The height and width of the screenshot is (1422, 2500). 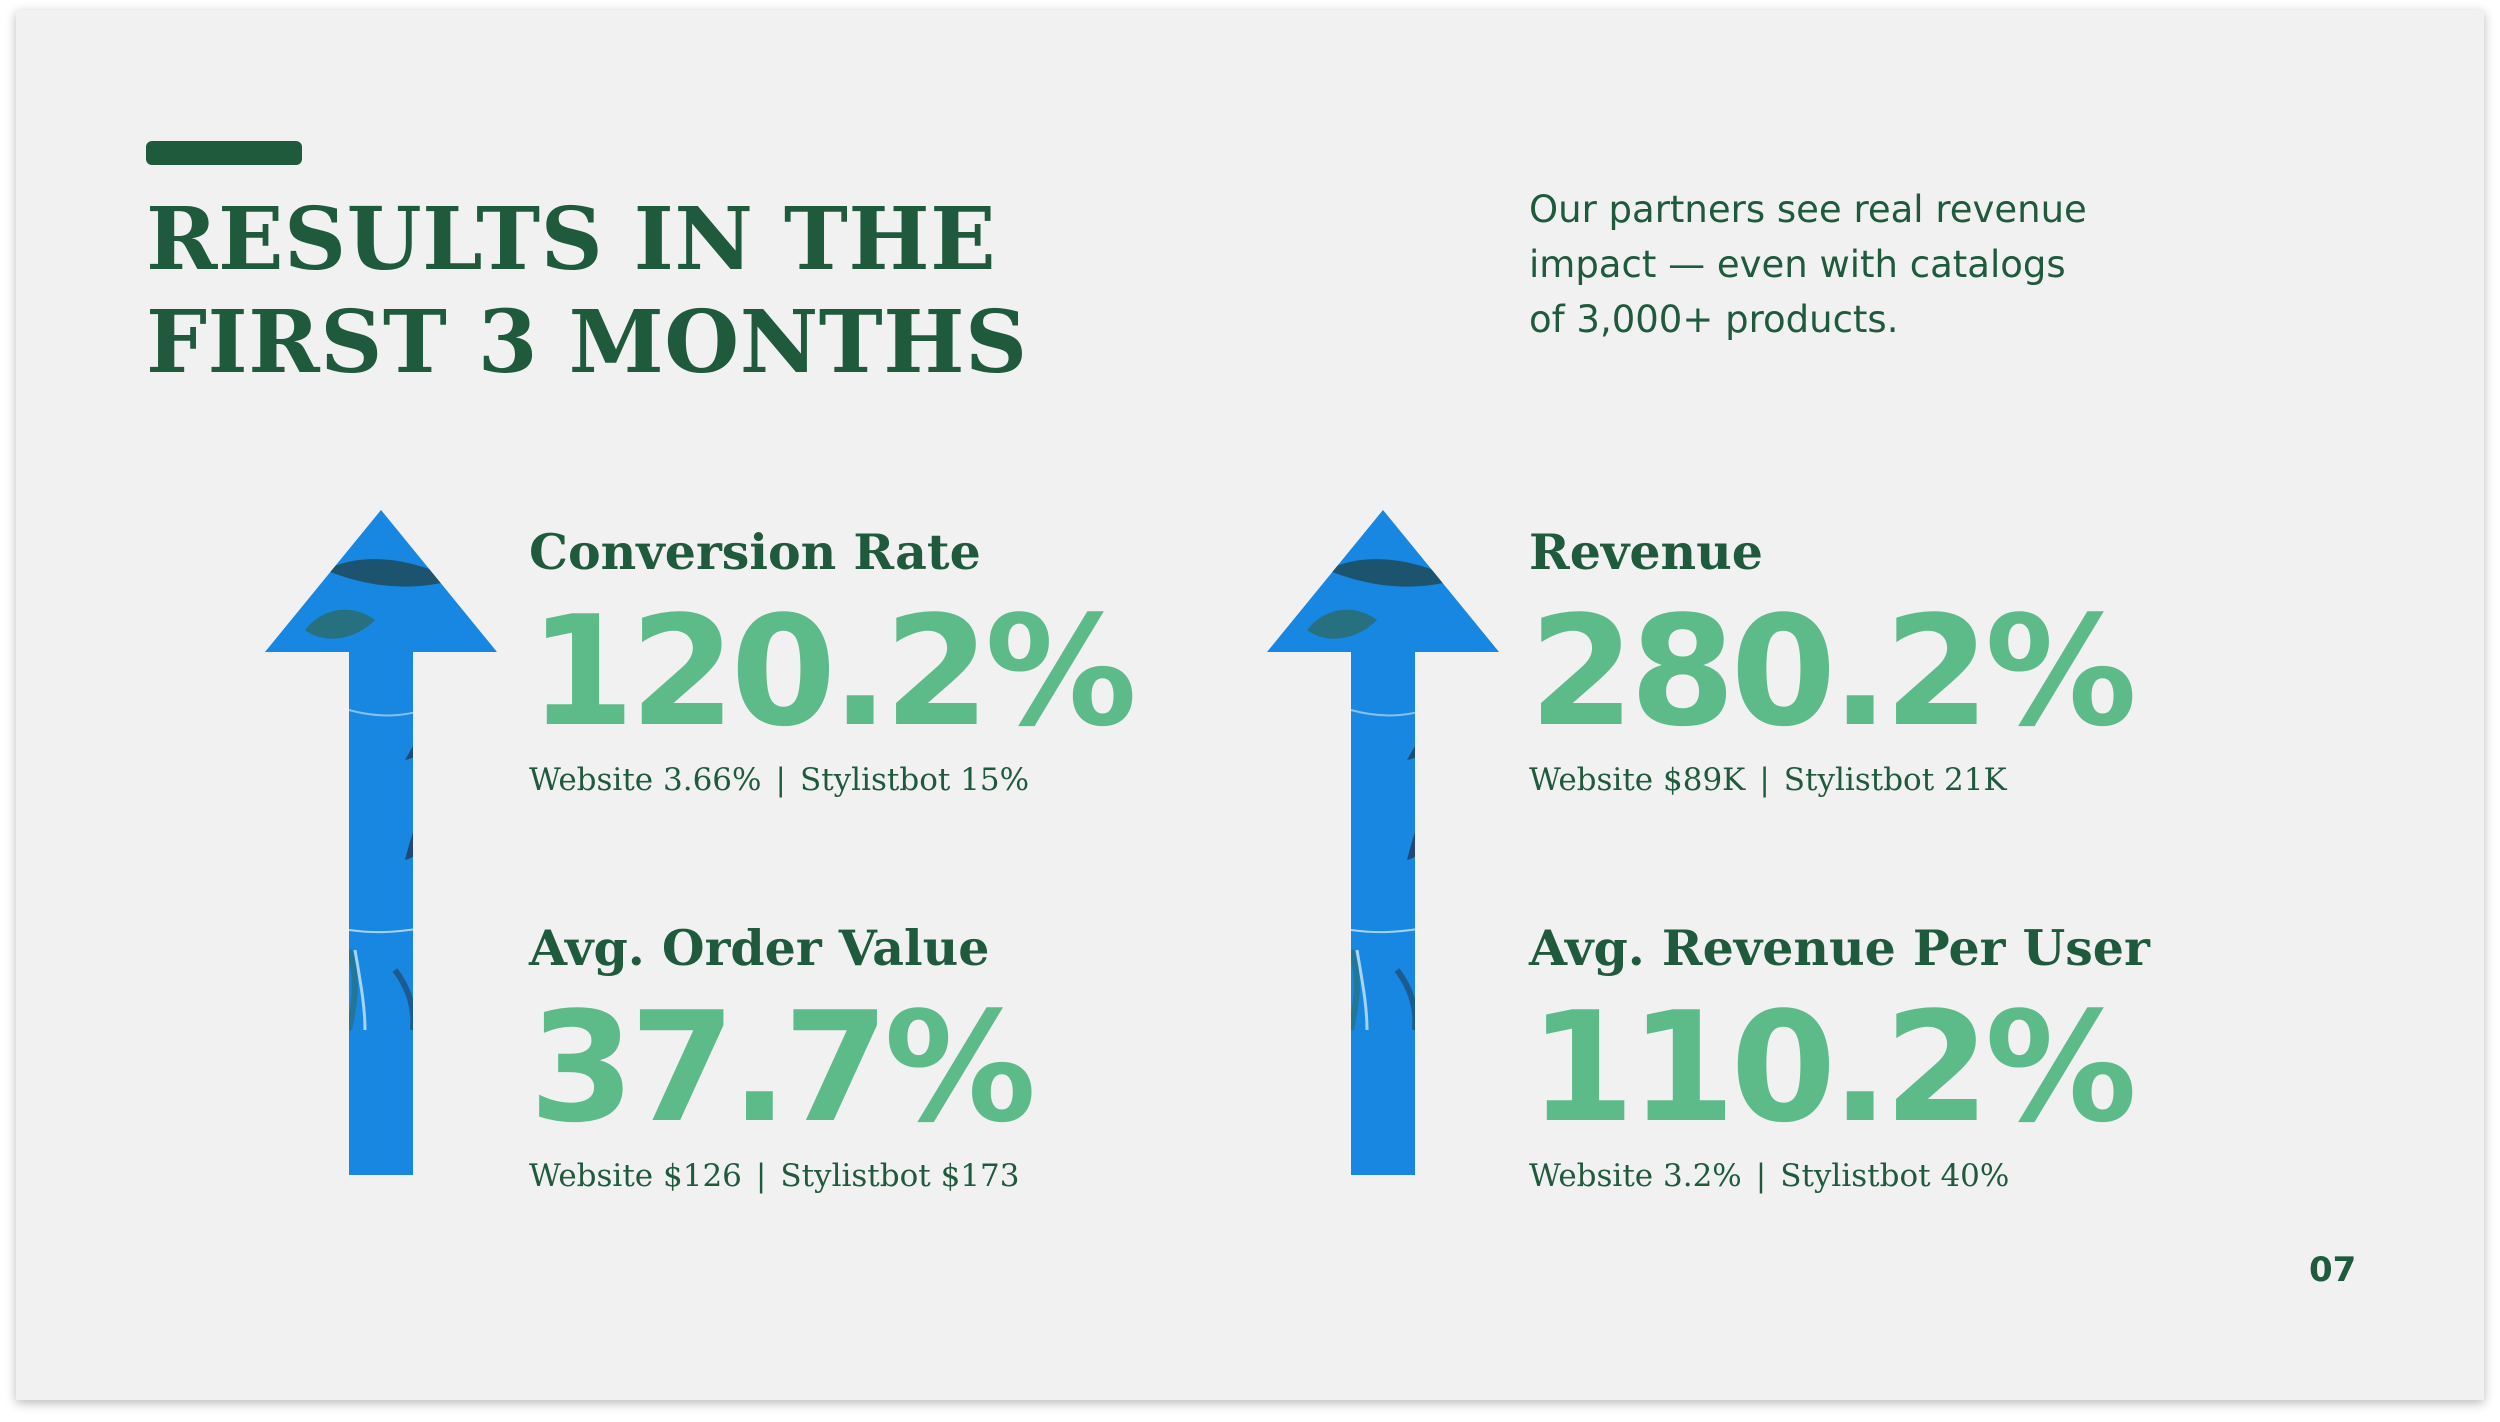 I want to click on intro-line-2: impact — even with catalogs, so click(x=1797, y=264).